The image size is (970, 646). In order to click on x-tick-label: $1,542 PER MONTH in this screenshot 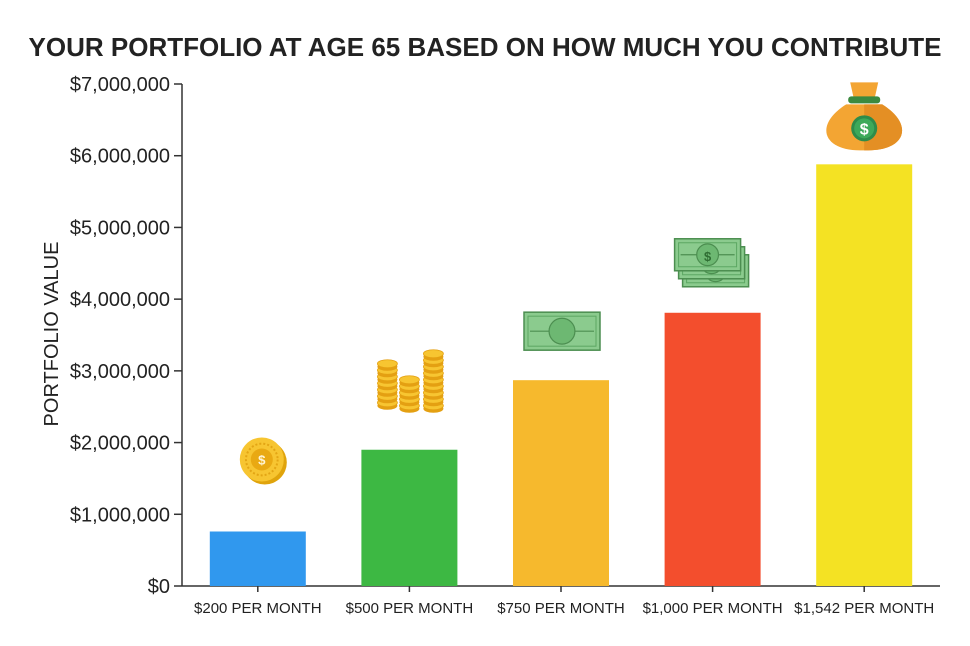, I will do `click(864, 608)`.